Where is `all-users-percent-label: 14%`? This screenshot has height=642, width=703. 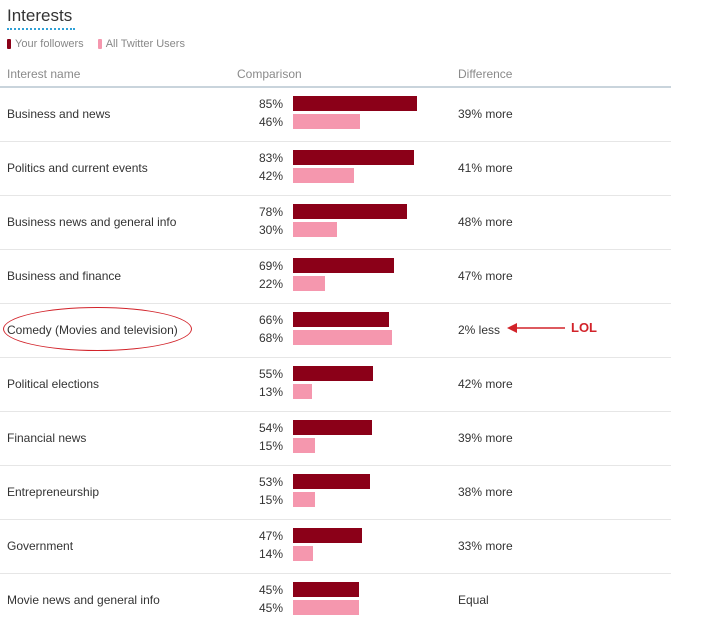 all-users-percent-label: 14% is located at coordinates (271, 554).